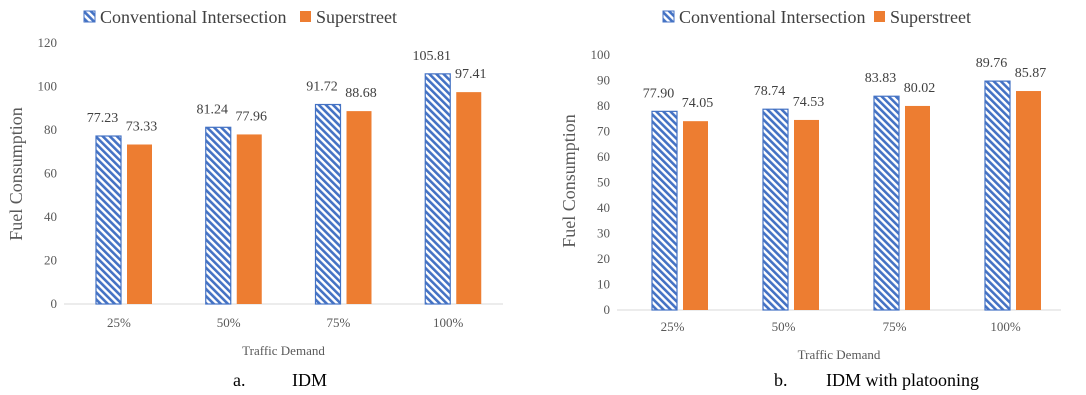 This screenshot has width=1086, height=395. Describe the element at coordinates (48, 42) in the screenshot. I see `y-tick-label: 120` at that location.